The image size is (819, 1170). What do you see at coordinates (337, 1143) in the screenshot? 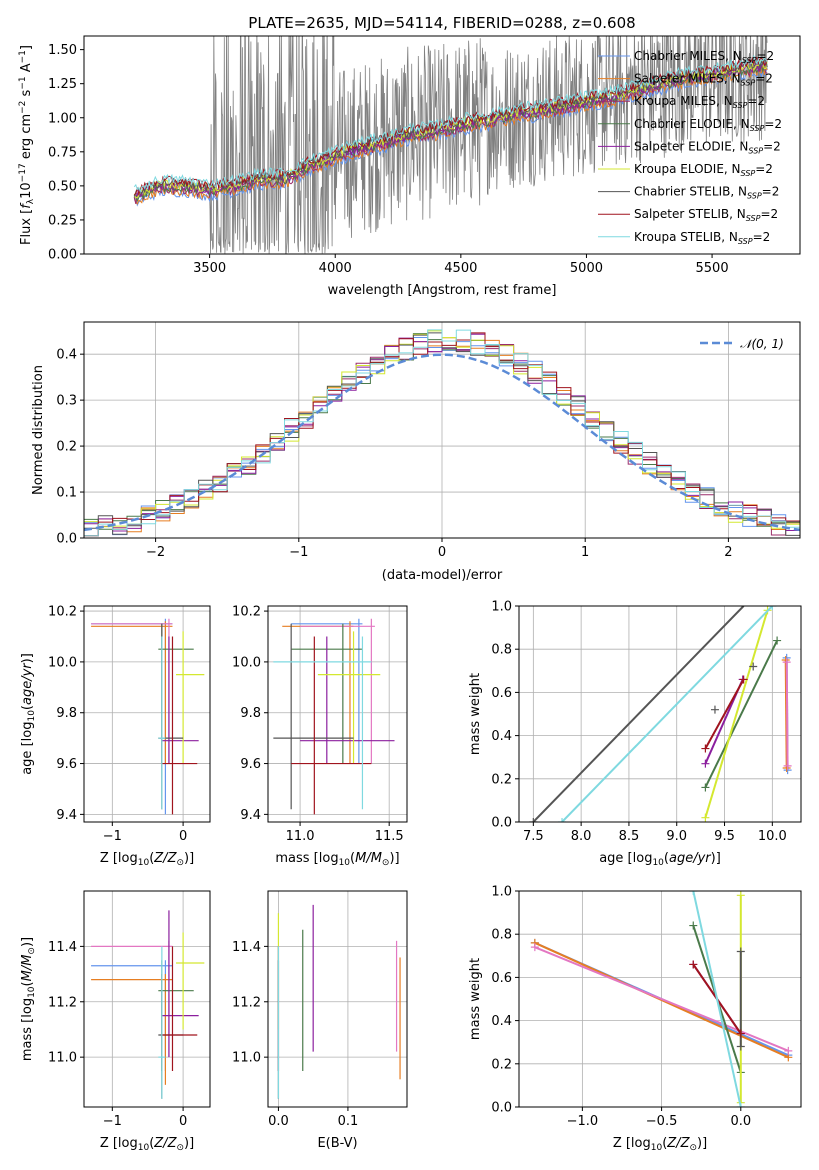
I see `x-axis-label: E(B-V)` at bounding box center [337, 1143].